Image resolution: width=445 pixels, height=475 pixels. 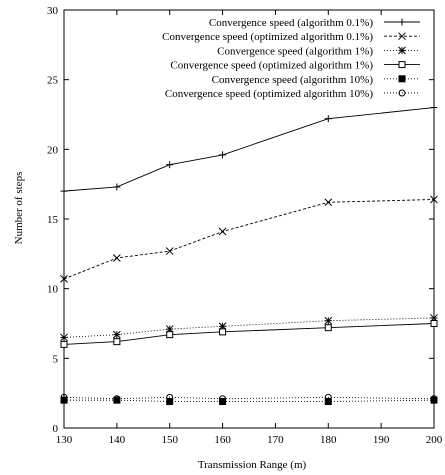 What do you see at coordinates (56, 359) in the screenshot?
I see `y-tick-label: 5` at bounding box center [56, 359].